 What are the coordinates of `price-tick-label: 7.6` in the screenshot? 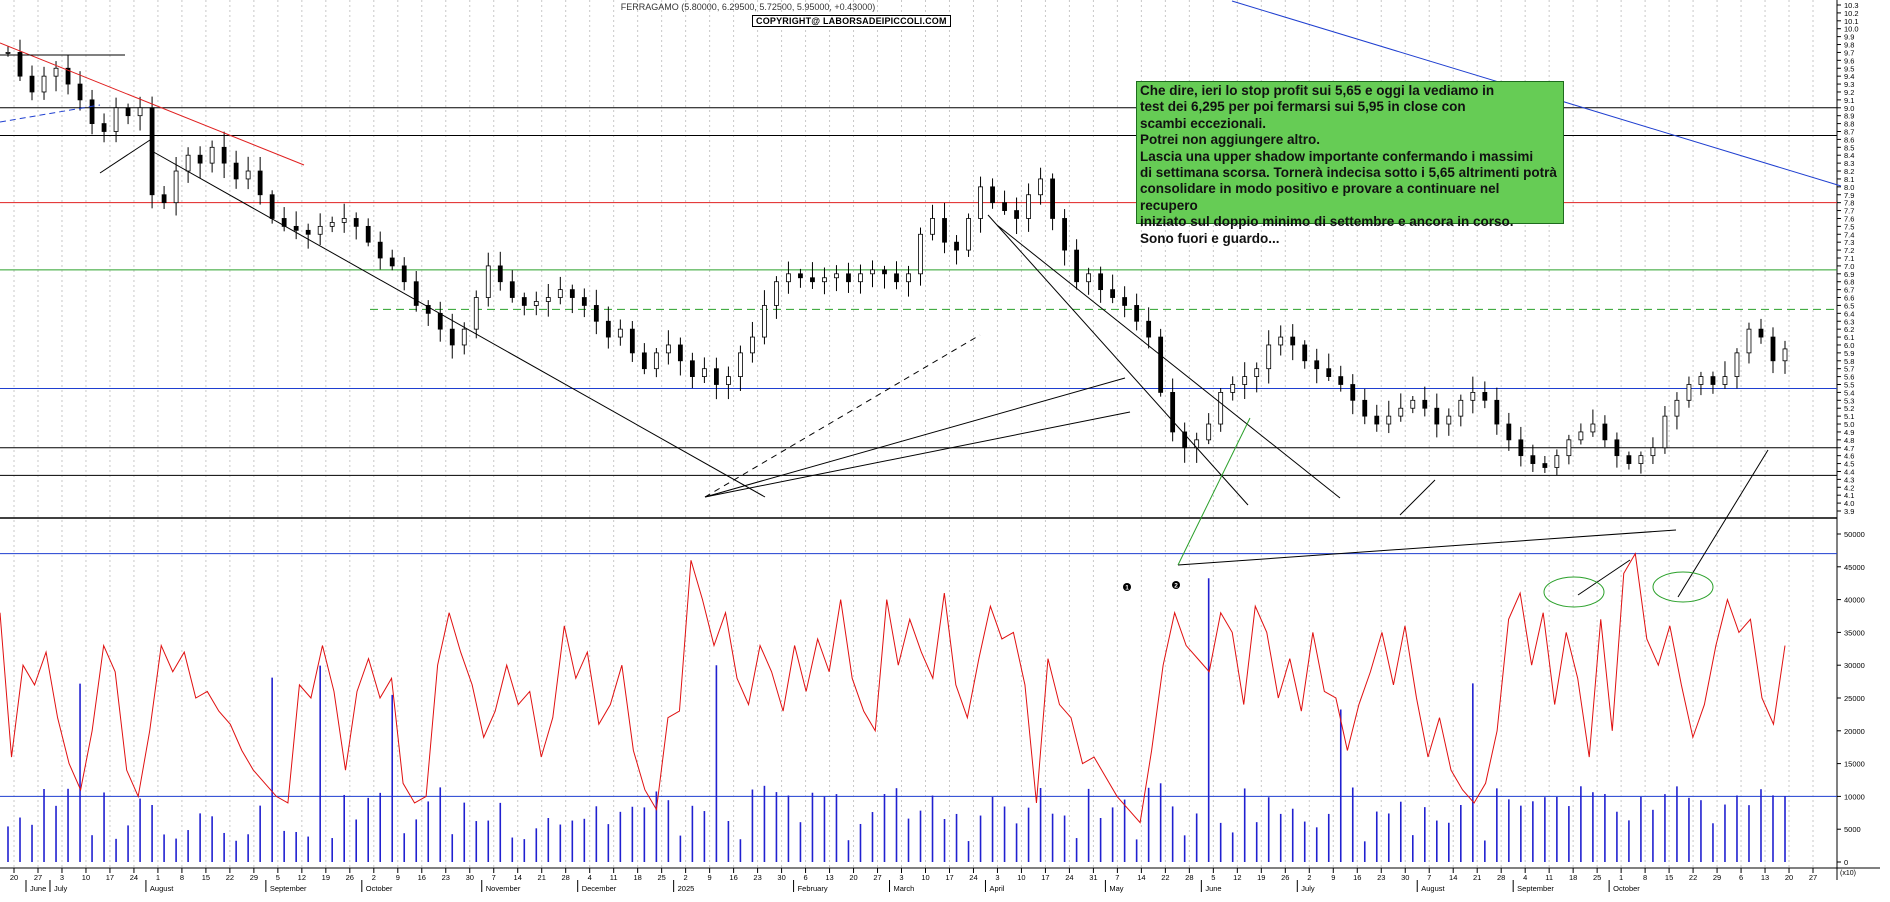 It's located at (1849, 218).